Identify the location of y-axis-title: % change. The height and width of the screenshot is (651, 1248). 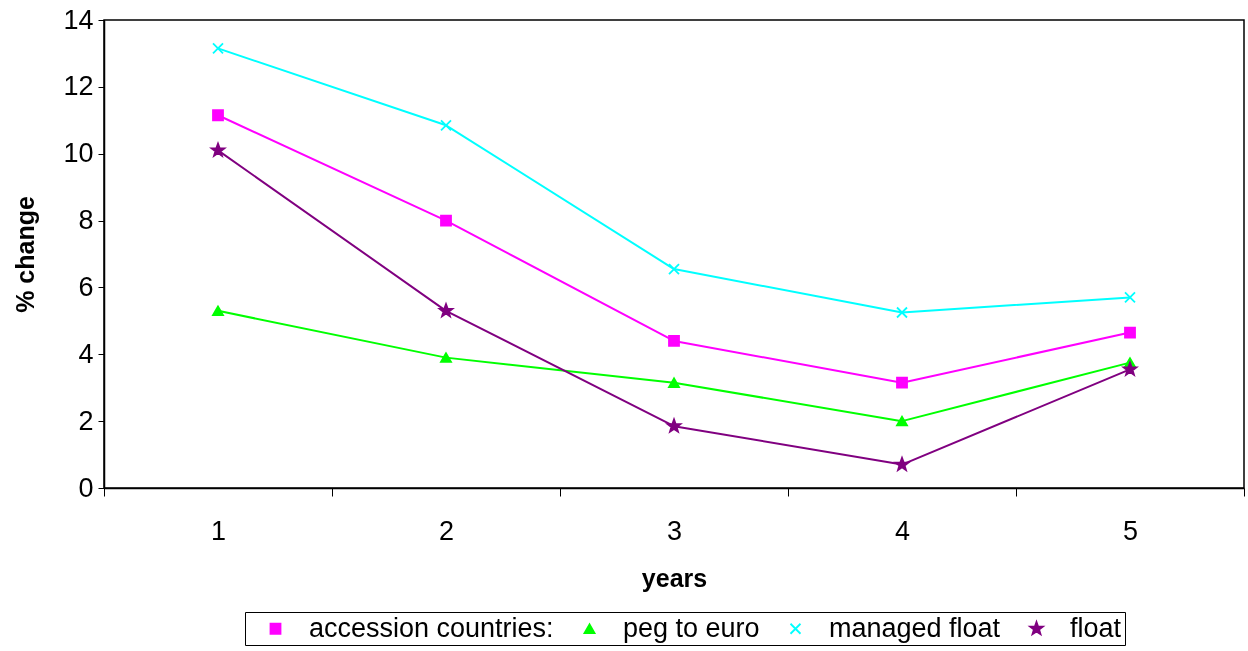
(25, 254).